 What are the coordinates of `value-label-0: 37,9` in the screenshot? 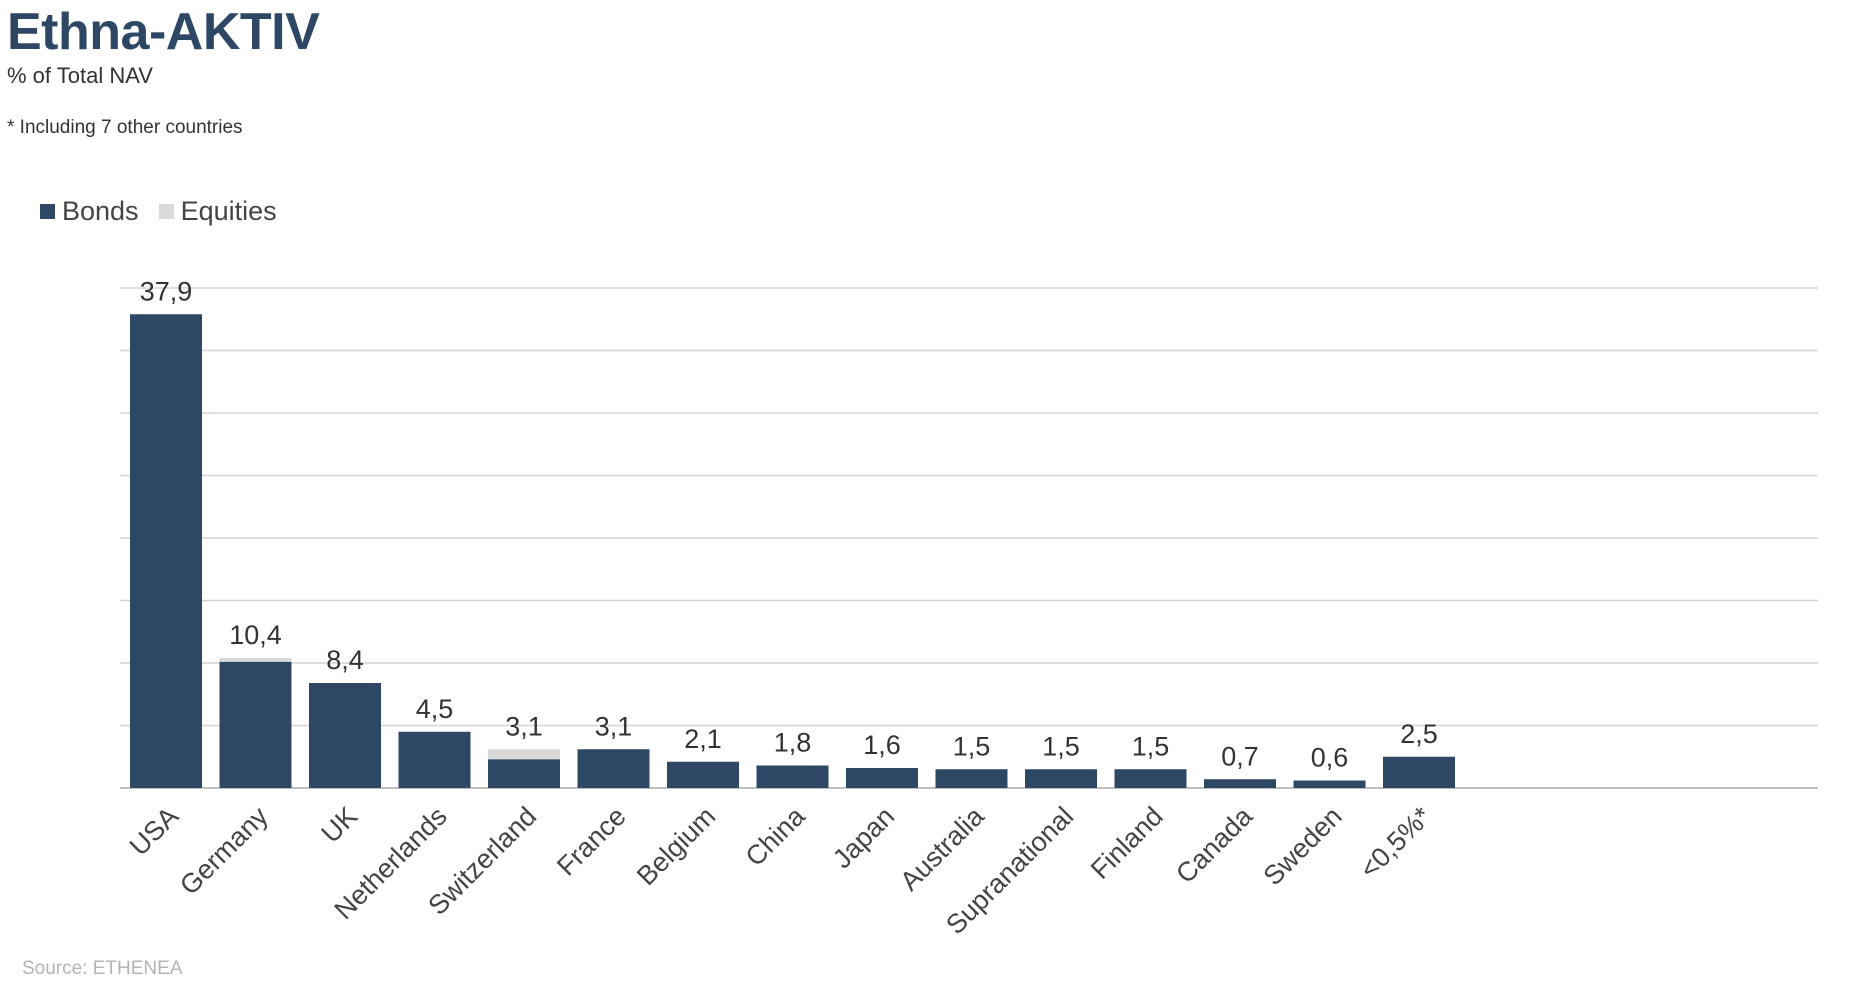 It's located at (166, 291).